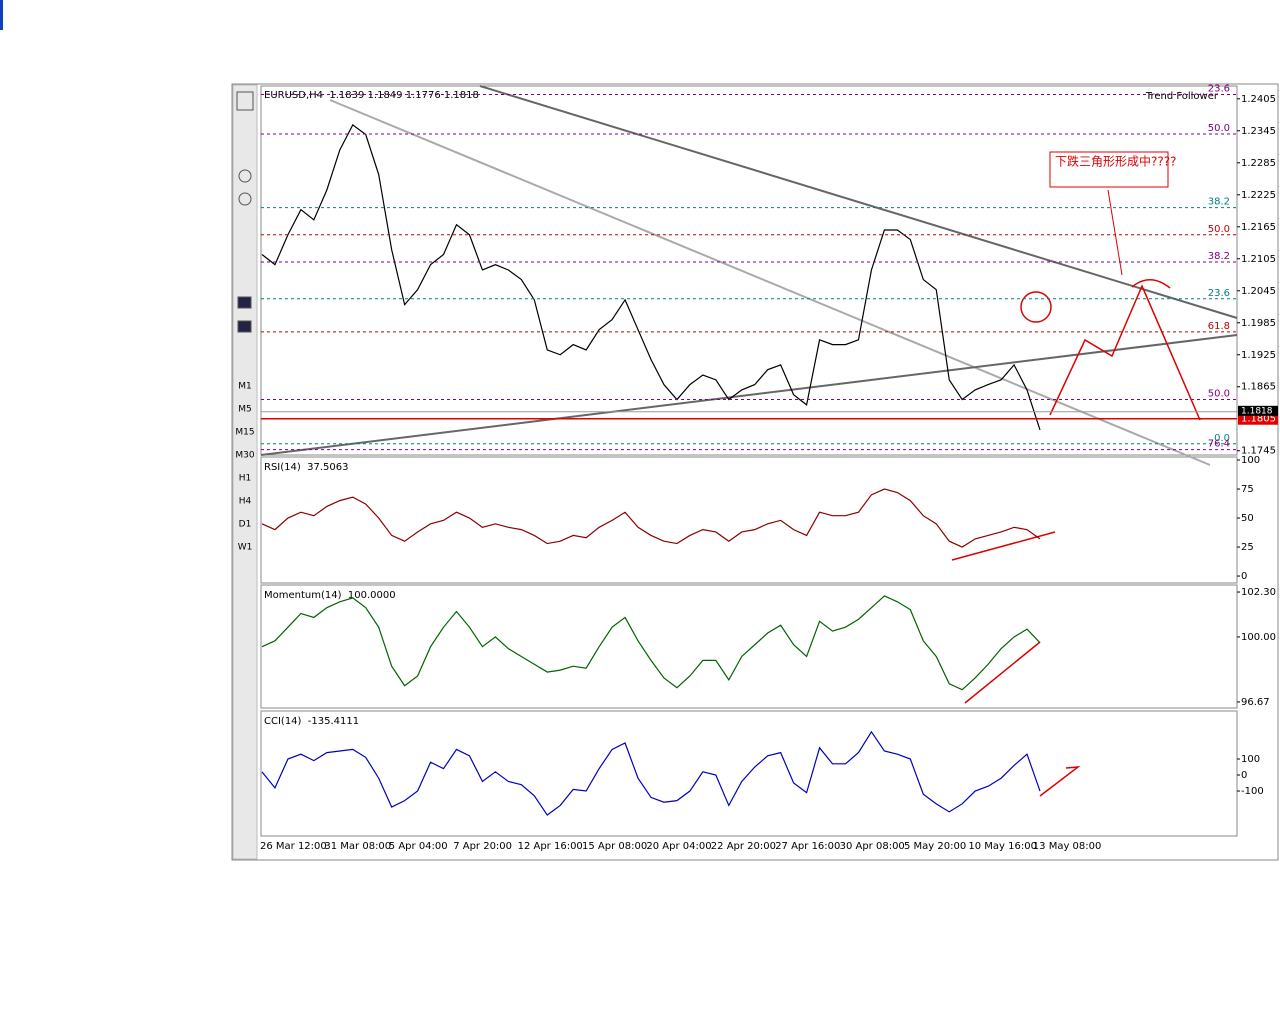 Image resolution: width=1280 pixels, height=1024 pixels. What do you see at coordinates (311, 721) in the screenshot?
I see `indicator-title: CCI(14) -135.4111` at bounding box center [311, 721].